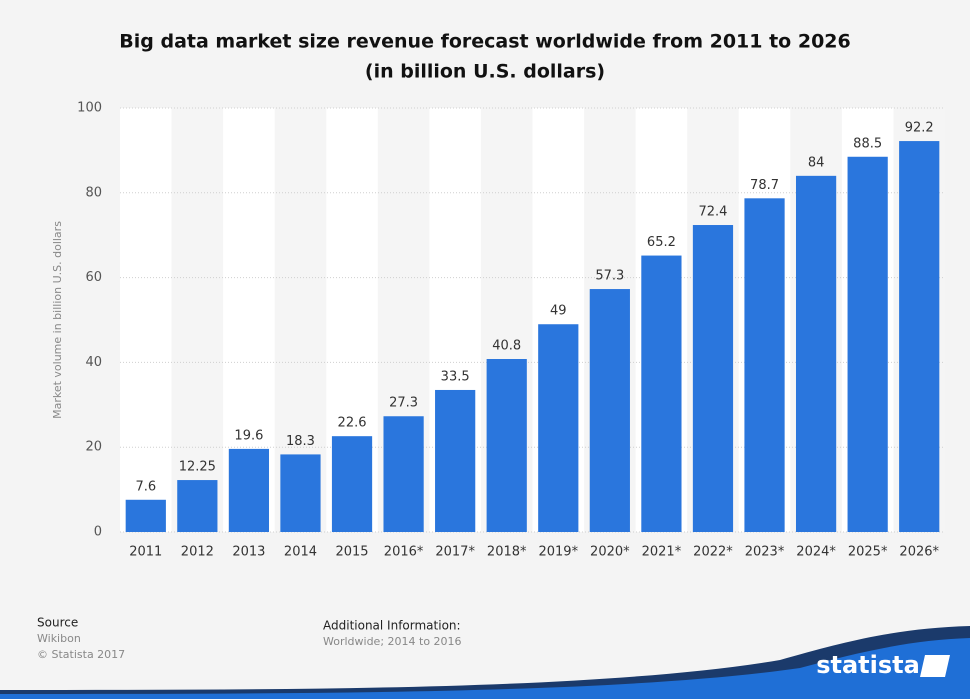 The height and width of the screenshot is (699, 970). I want to click on source: Wikibon, so click(59, 638).